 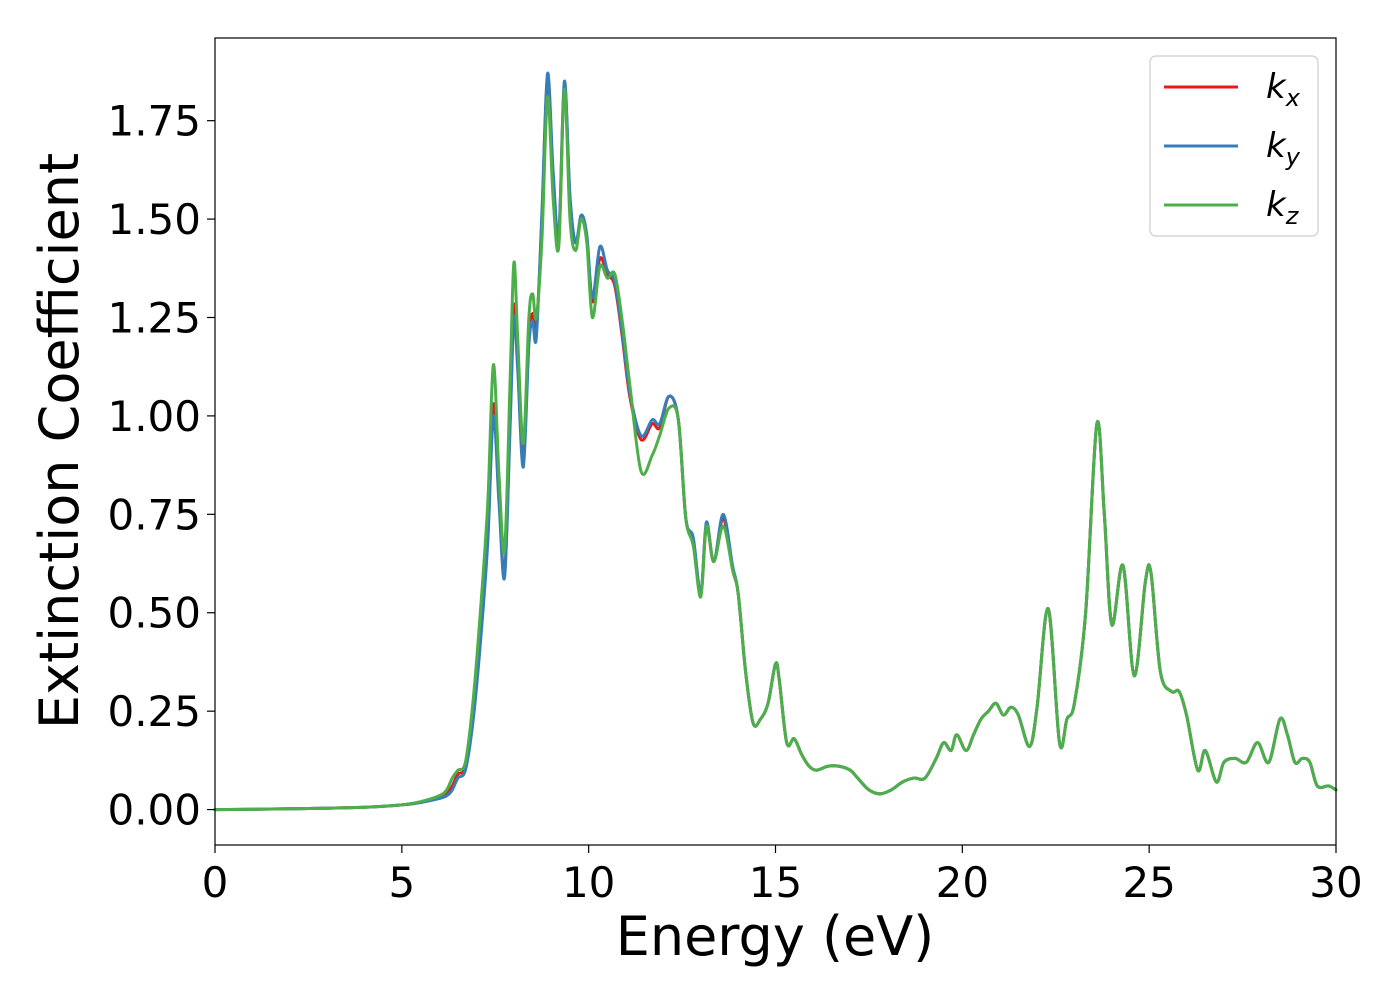 What do you see at coordinates (775, 936) in the screenshot?
I see `x-axis-title: Energy (eV)` at bounding box center [775, 936].